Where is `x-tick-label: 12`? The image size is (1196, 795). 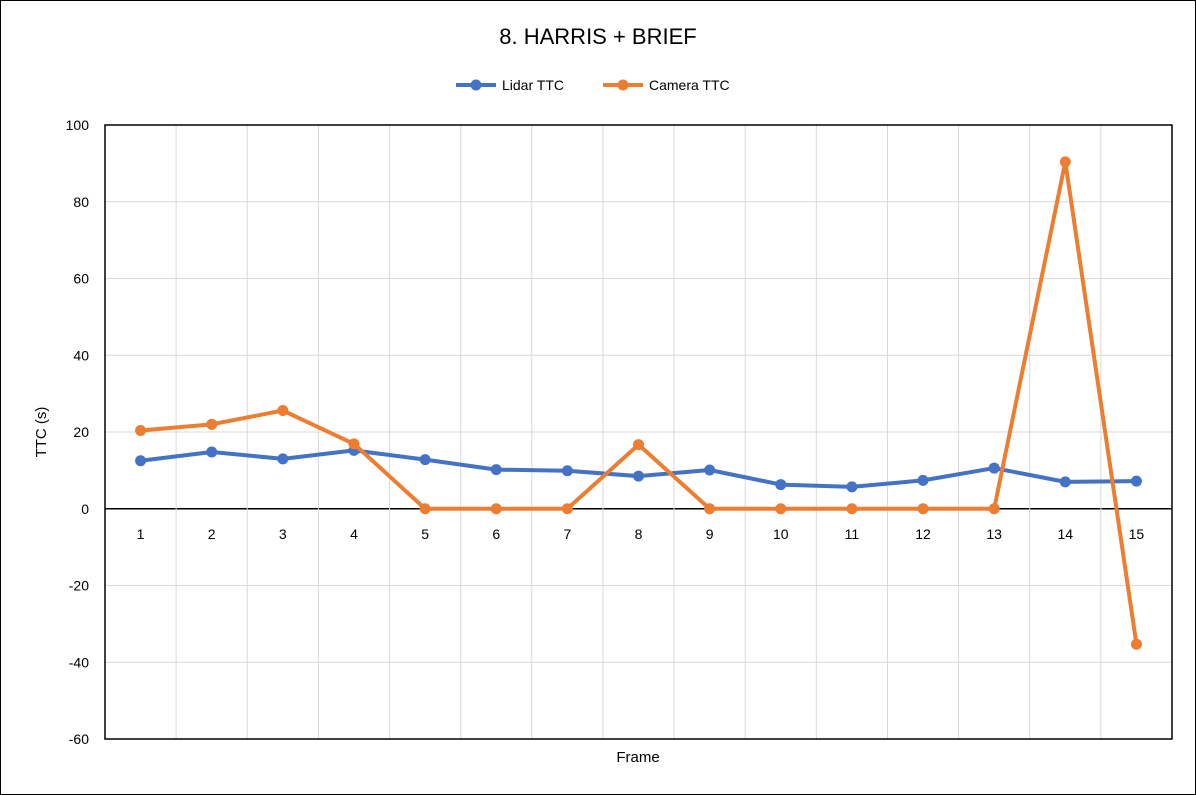 x-tick-label: 12 is located at coordinates (923, 534).